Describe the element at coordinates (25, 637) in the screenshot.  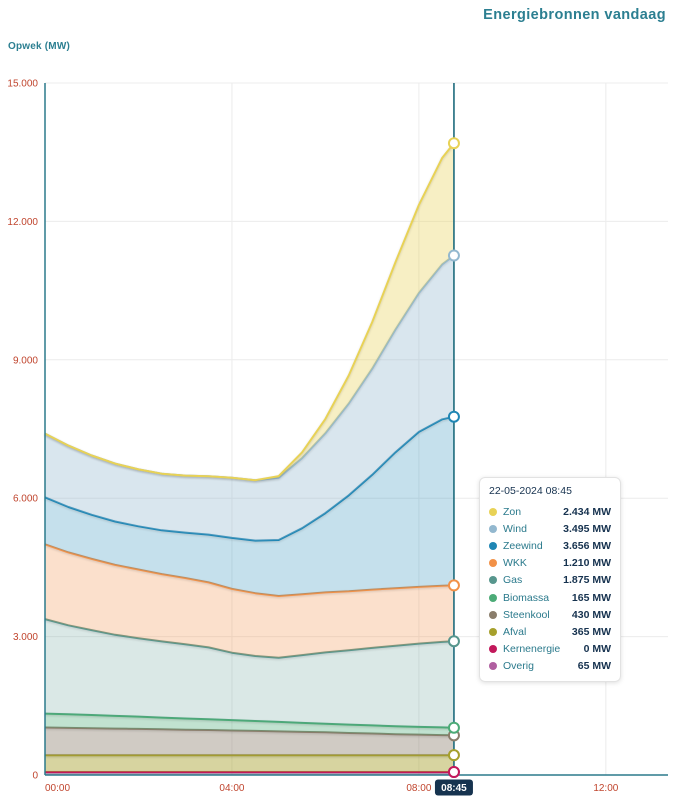
I see `y-tick-label: 3.000` at that location.